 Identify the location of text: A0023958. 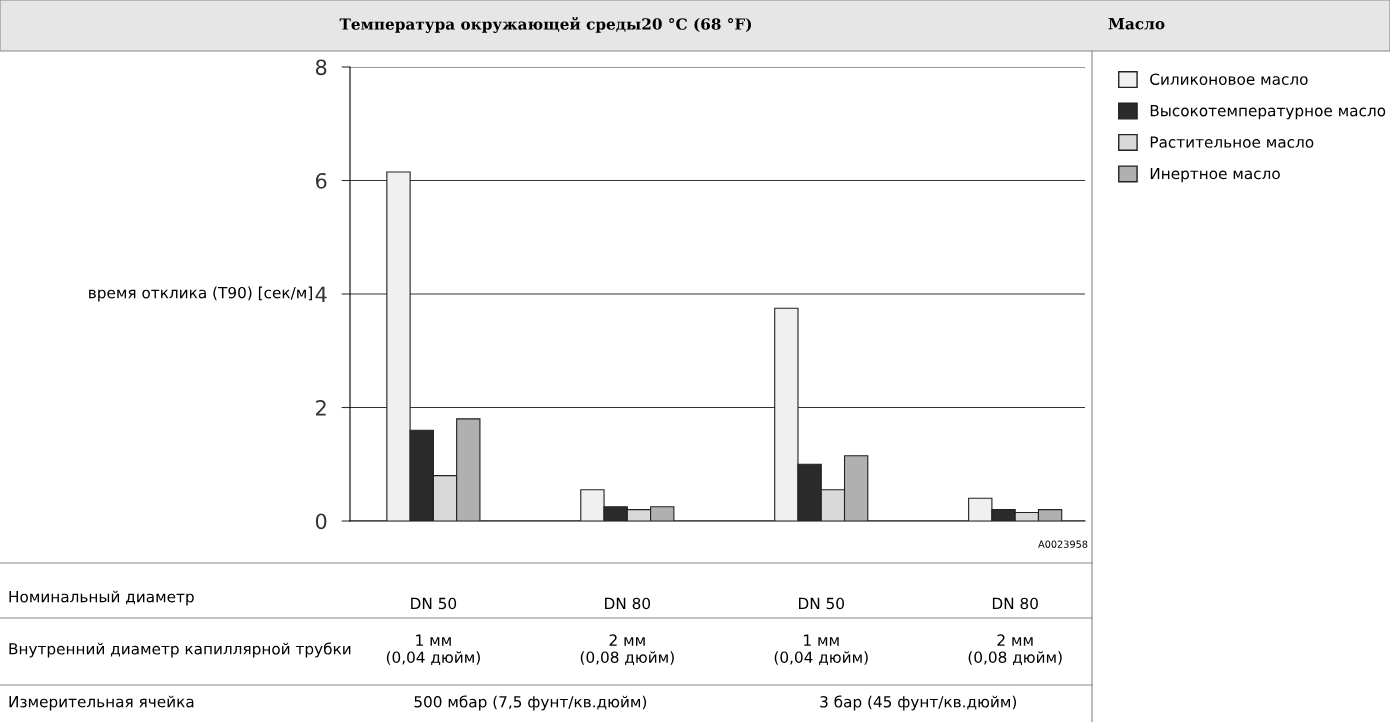
(1063, 544).